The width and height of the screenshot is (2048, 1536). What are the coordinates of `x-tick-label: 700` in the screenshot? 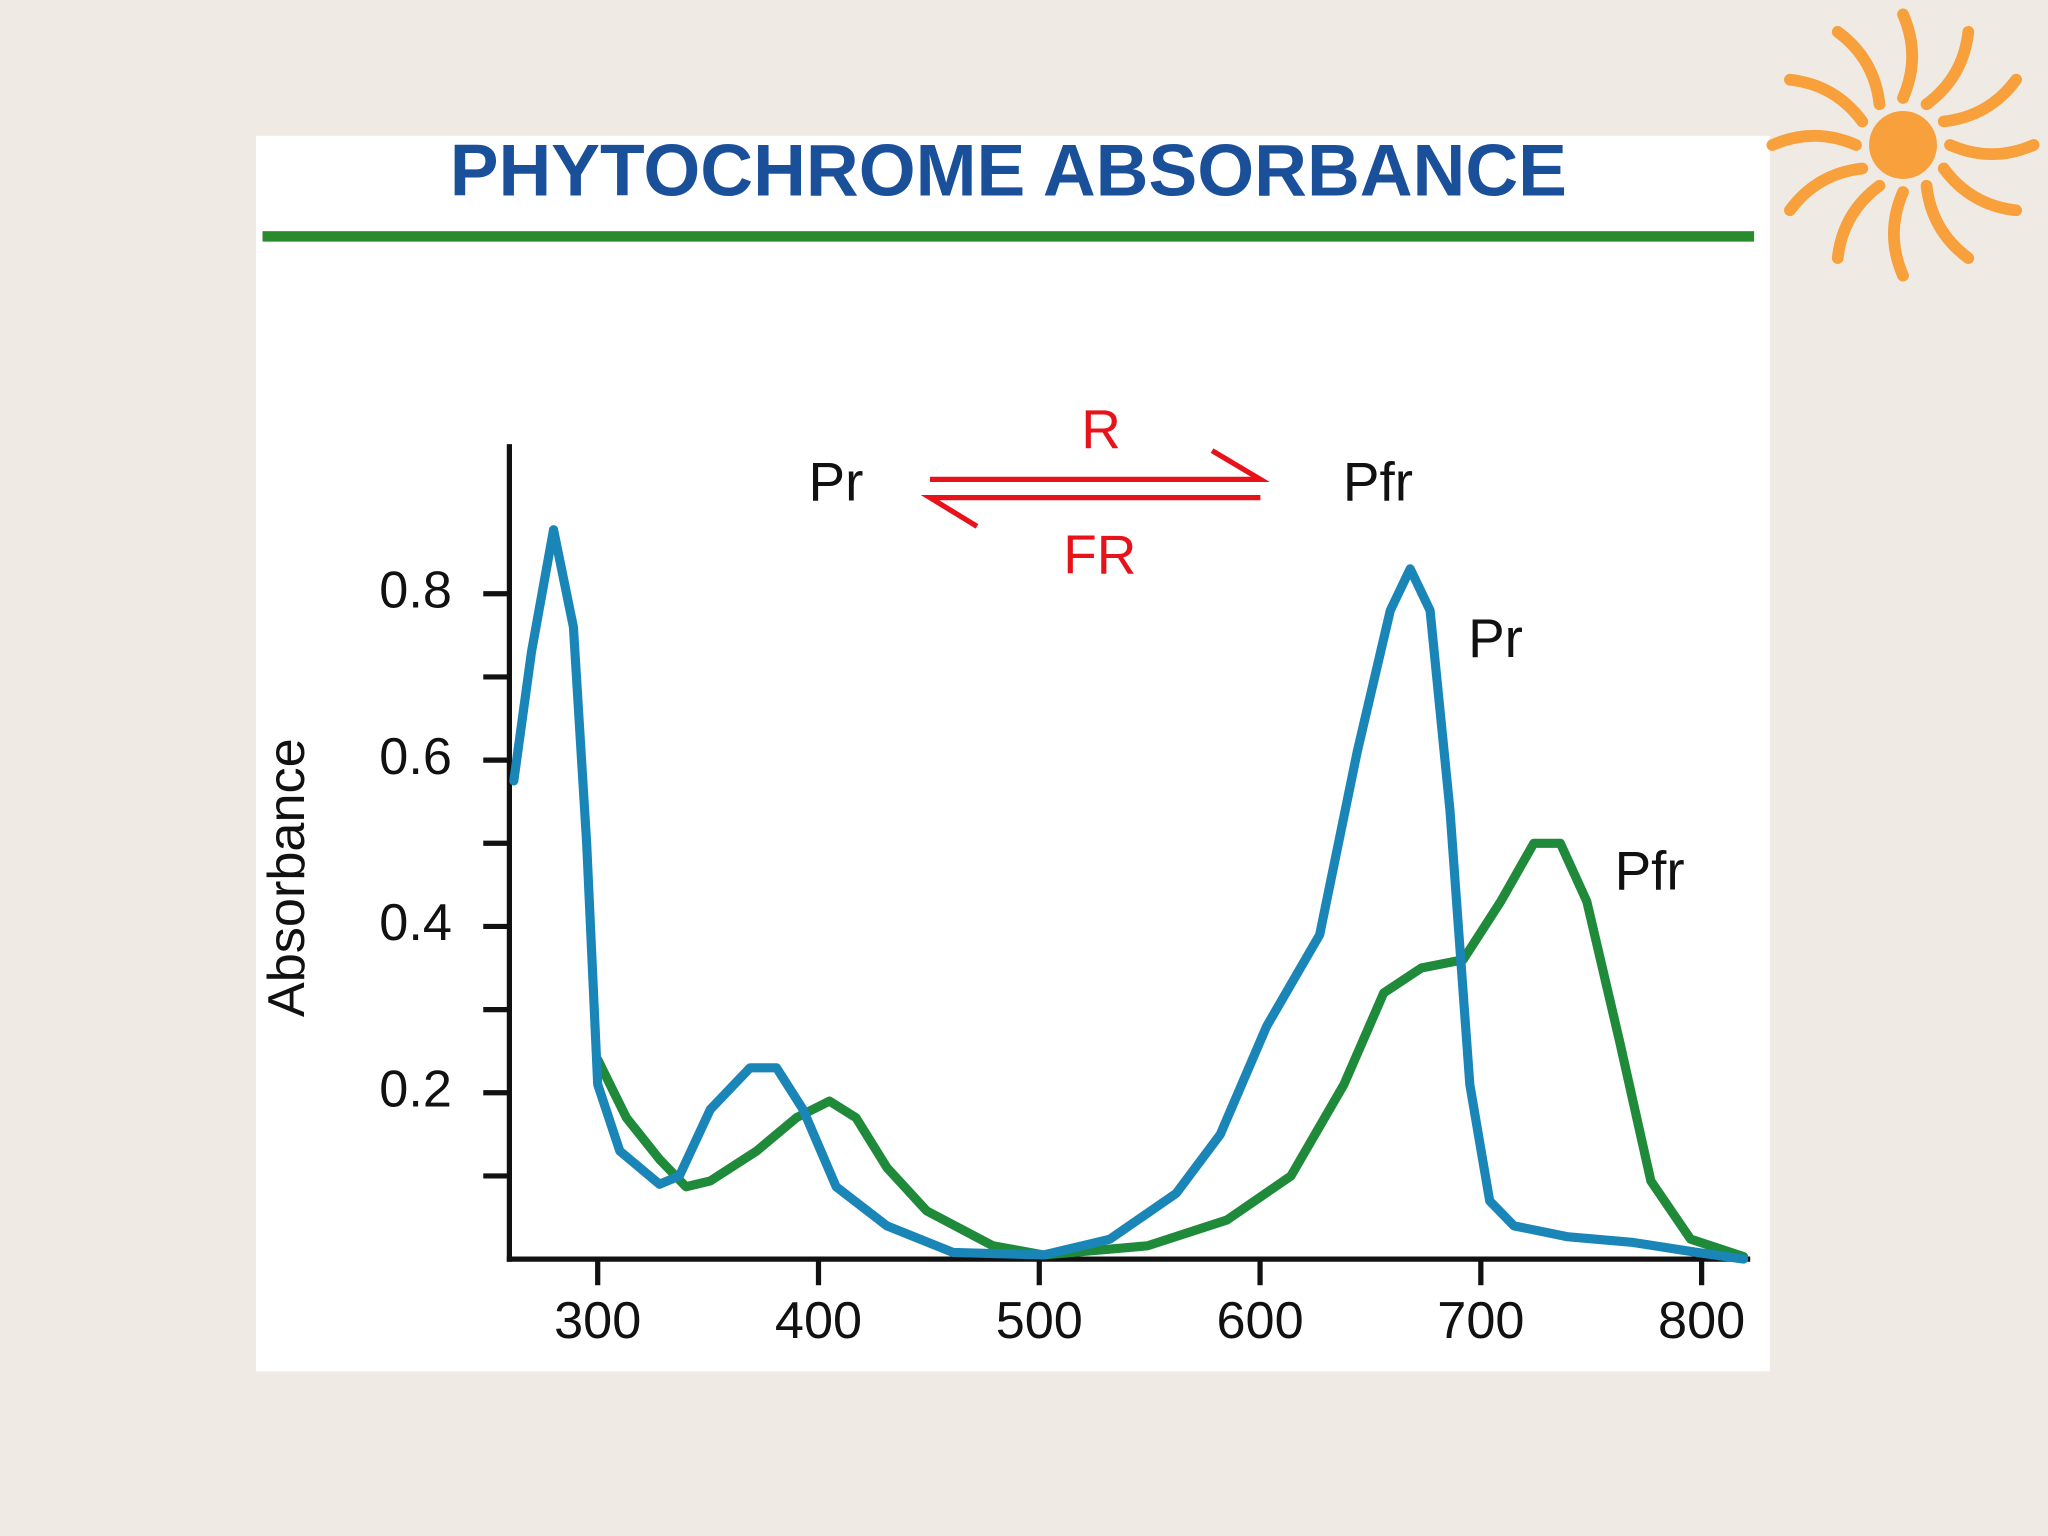 It's located at (1480, 1321).